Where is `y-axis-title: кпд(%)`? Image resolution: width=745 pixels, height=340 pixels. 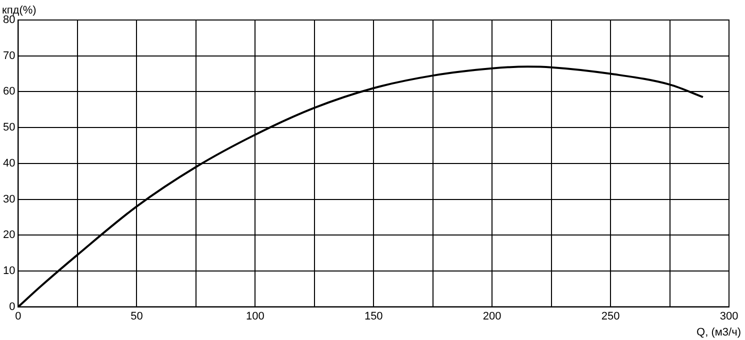
y-axis-title: кпд(%) is located at coordinates (19, 10).